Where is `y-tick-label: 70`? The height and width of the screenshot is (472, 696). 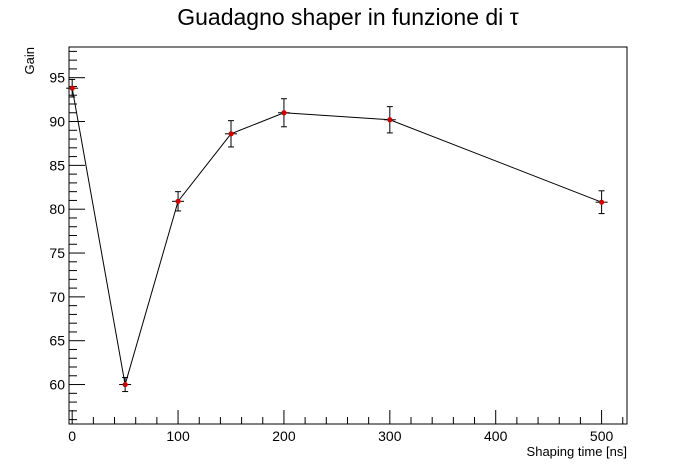
y-tick-label: 70 is located at coordinates (57, 297).